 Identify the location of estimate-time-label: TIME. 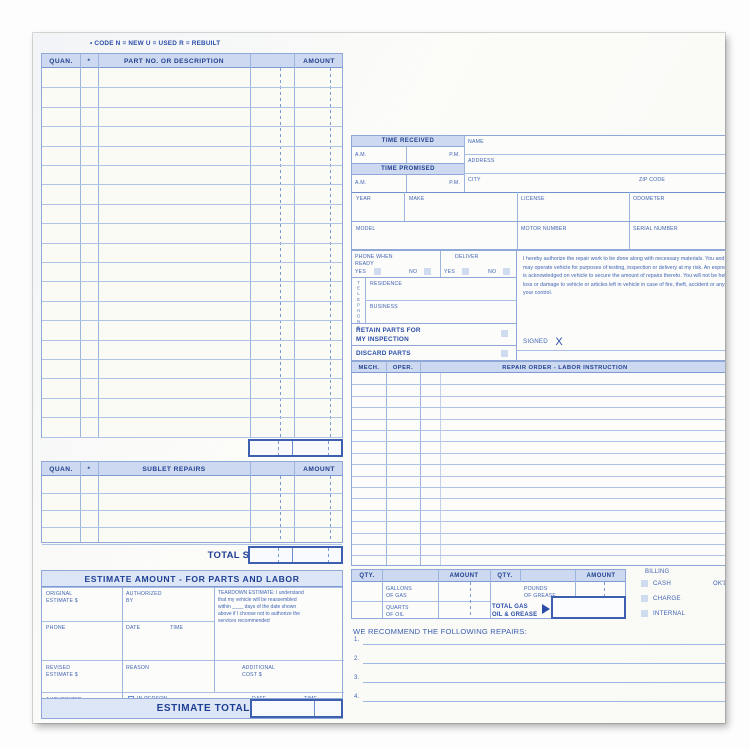
(177, 628).